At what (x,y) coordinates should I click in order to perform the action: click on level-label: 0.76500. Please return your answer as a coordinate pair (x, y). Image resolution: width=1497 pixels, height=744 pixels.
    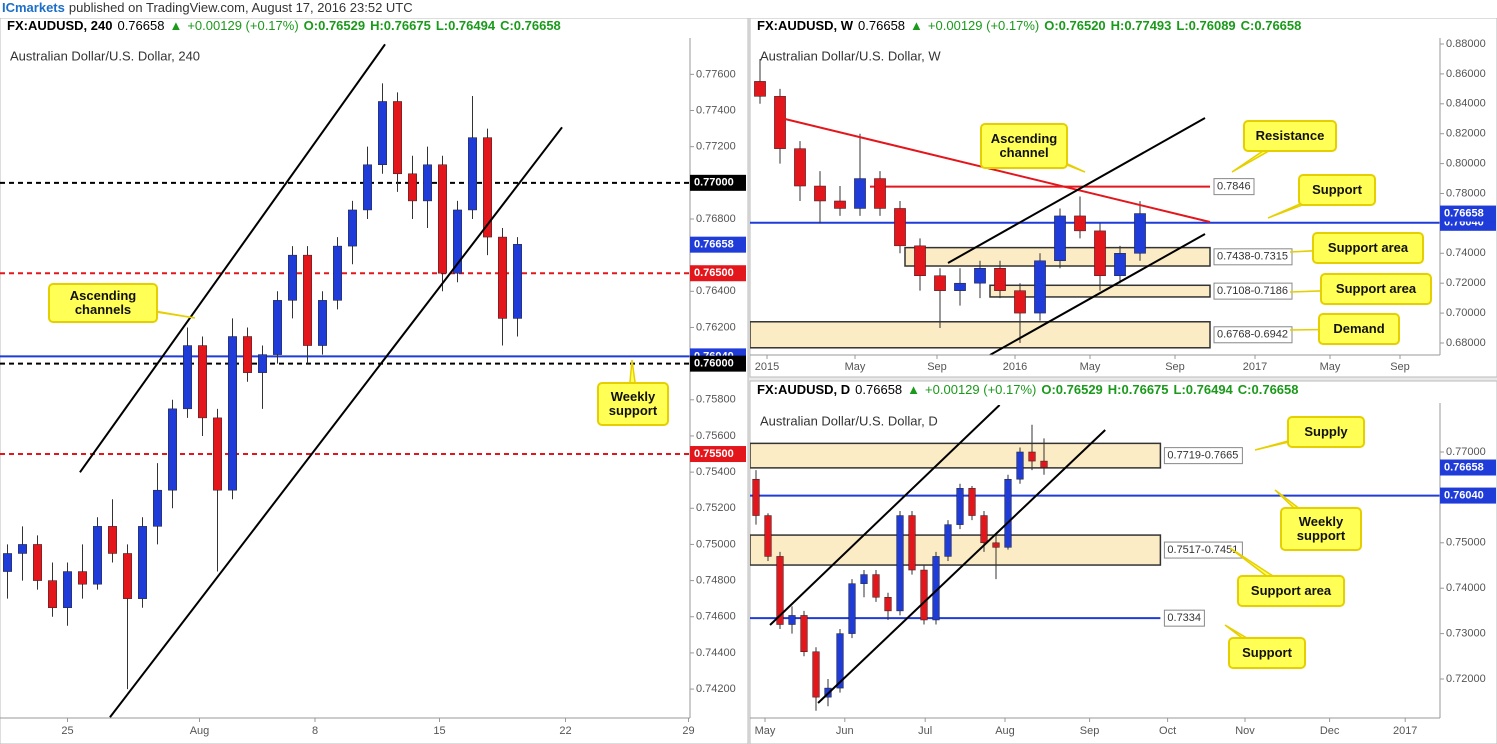
    Looking at the image, I should click on (714, 273).